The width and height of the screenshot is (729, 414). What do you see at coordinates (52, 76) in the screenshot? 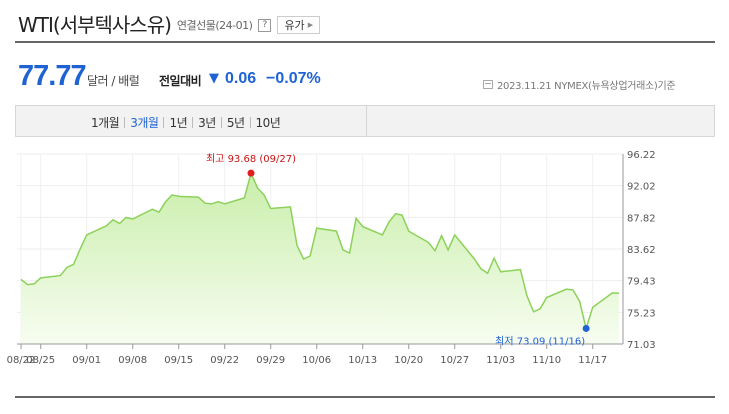
I see `current-price: 77.77` at bounding box center [52, 76].